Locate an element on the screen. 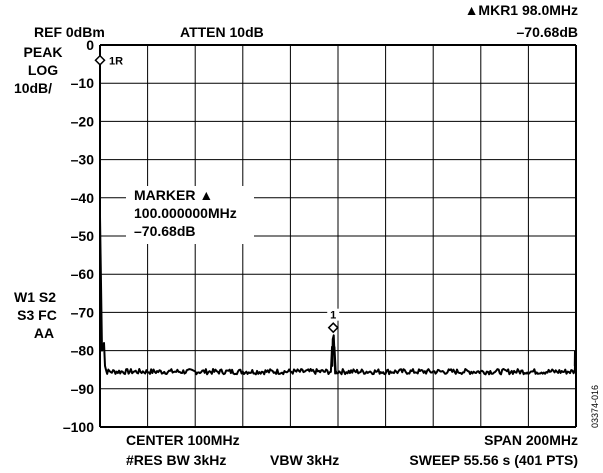 The width and height of the screenshot is (603, 473). y-tick-label: –60 is located at coordinates (83, 274).